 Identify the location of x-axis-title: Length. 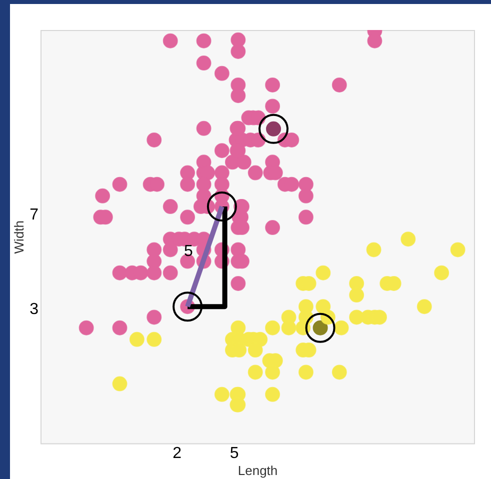
(258, 470).